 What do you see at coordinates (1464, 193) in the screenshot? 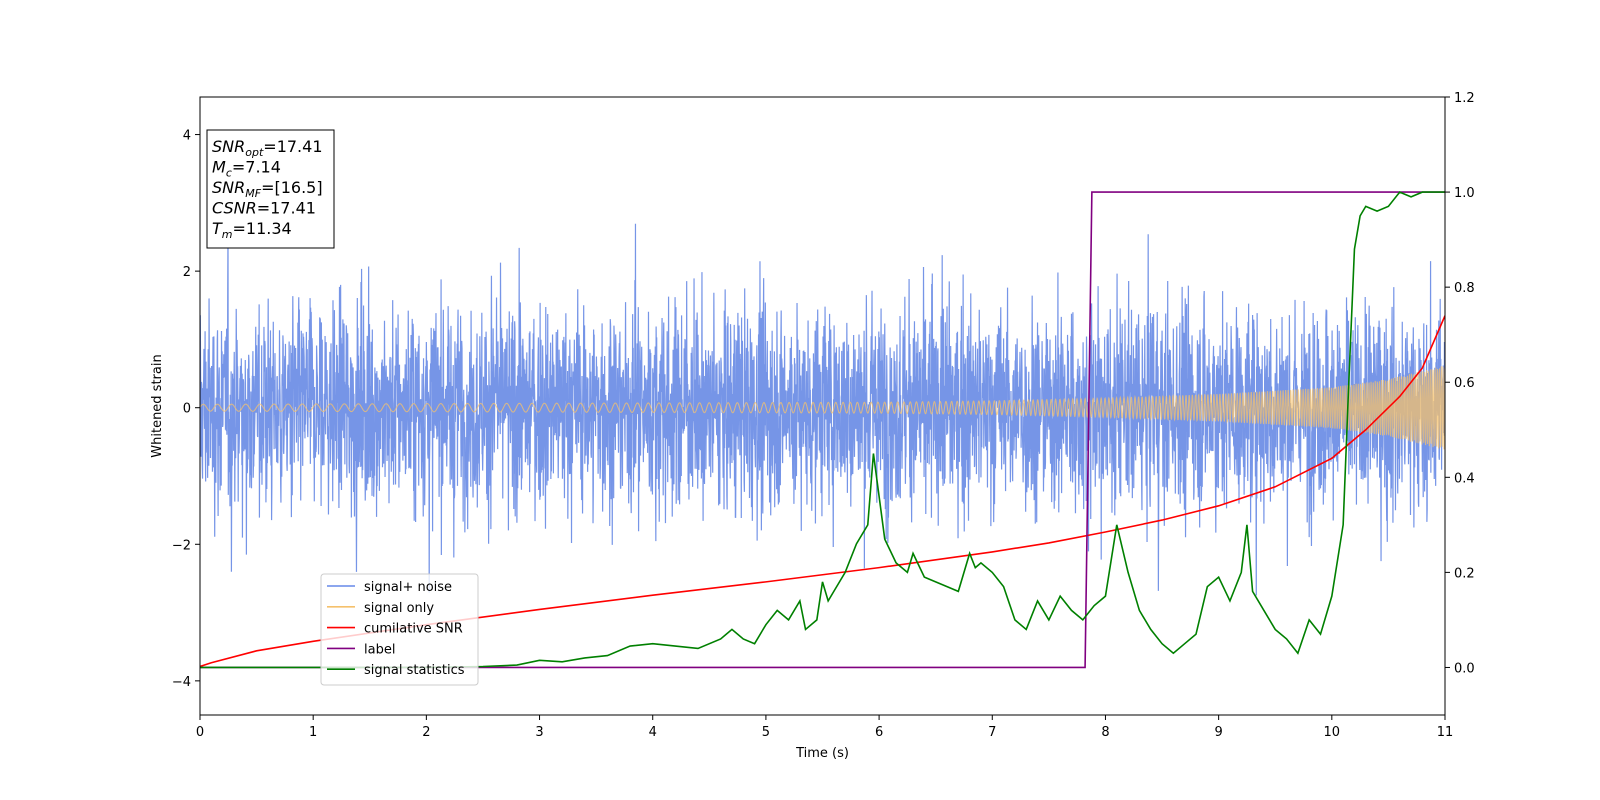
I see `y2-tick-label: 1.0` at bounding box center [1464, 193].